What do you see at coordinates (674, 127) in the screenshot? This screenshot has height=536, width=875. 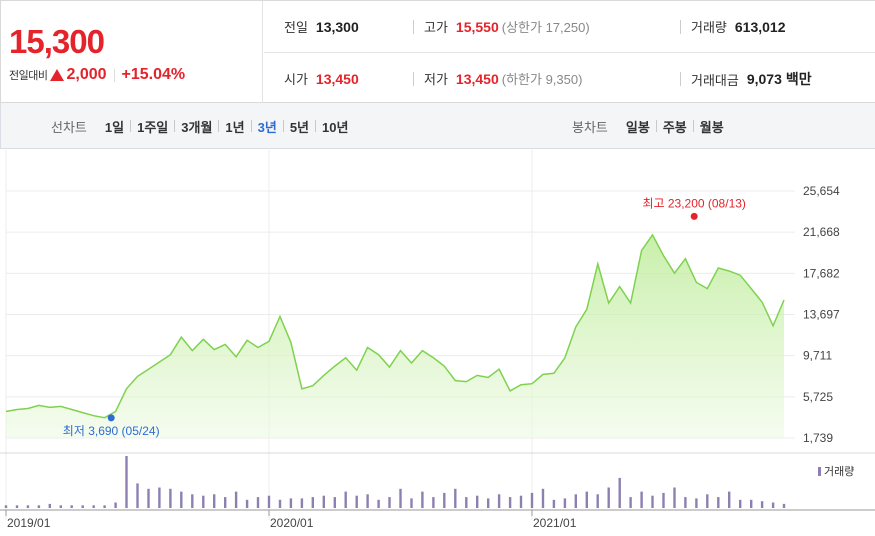 I see `candle-weekly: 주봉` at bounding box center [674, 127].